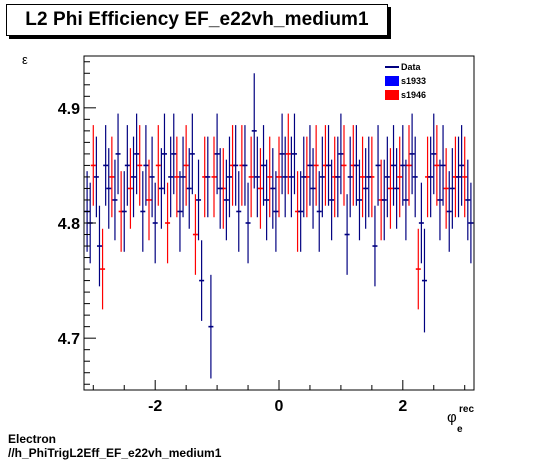 This screenshot has height=462, width=546. Describe the element at coordinates (467, 409) in the screenshot. I see `x-axis-label-superscript: rec` at that location.